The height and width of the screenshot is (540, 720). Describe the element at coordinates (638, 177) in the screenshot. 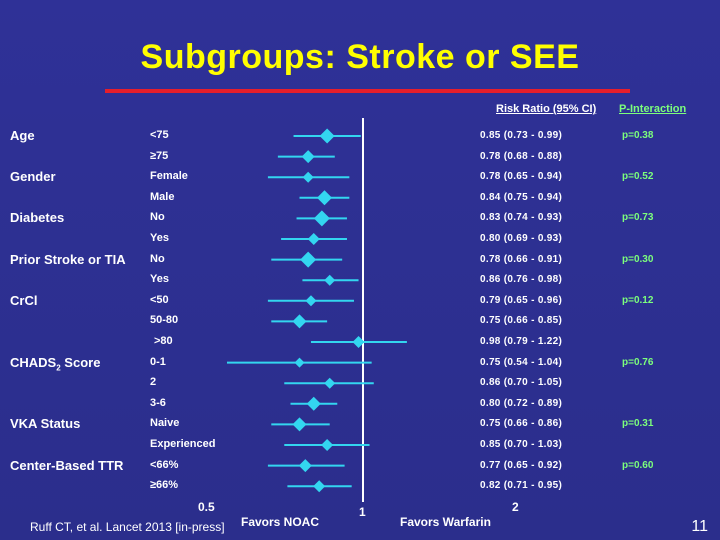

I see `p-interaction-value: p=0.52` at that location.